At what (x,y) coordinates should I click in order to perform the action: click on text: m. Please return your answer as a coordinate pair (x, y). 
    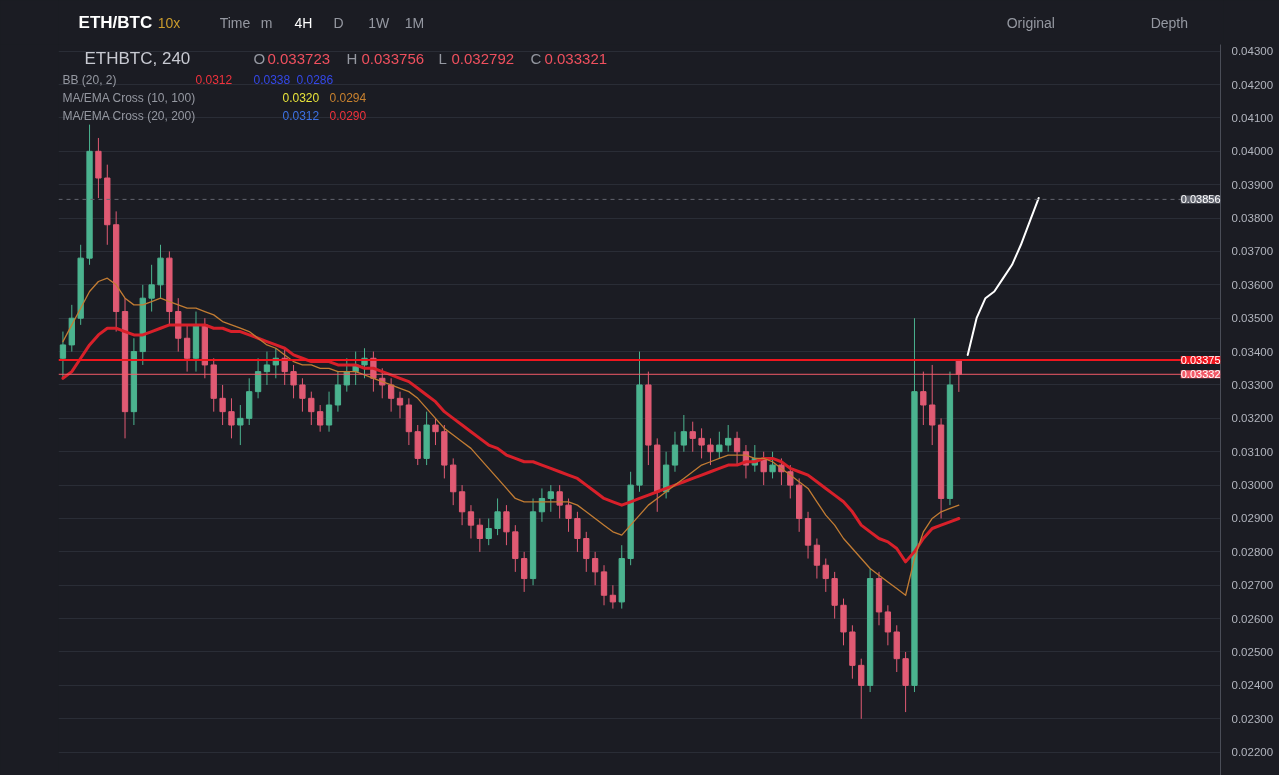
    Looking at the image, I should click on (266, 22).